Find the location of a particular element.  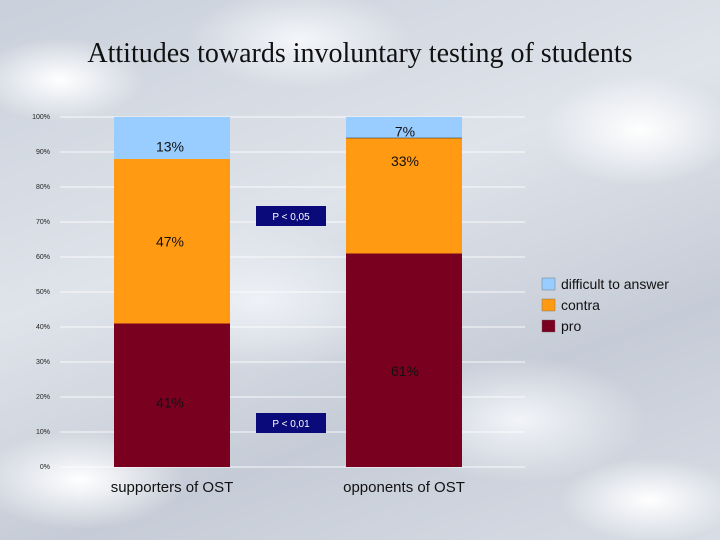

y-tick-label: 80% is located at coordinates (43, 187).